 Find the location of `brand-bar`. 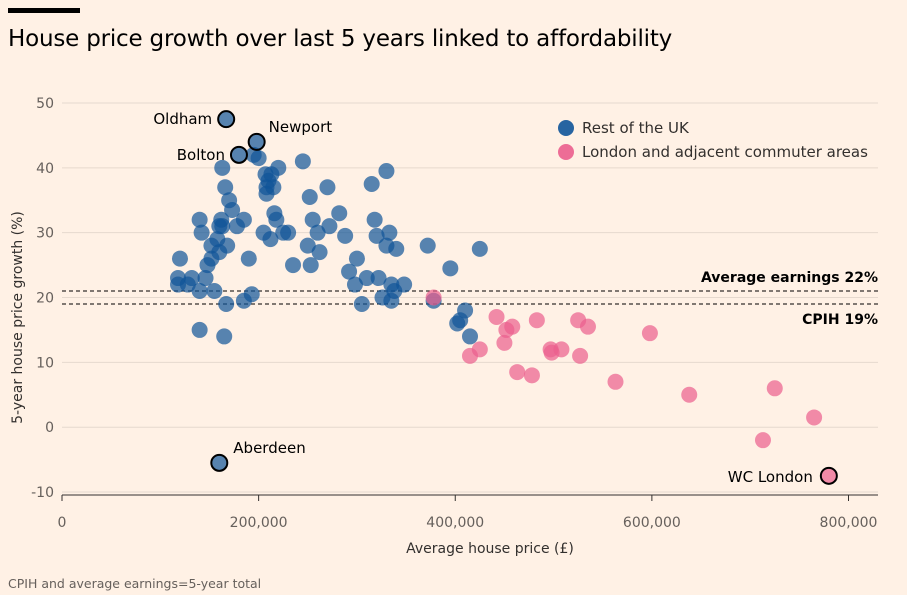

brand-bar is located at coordinates (44, 10).